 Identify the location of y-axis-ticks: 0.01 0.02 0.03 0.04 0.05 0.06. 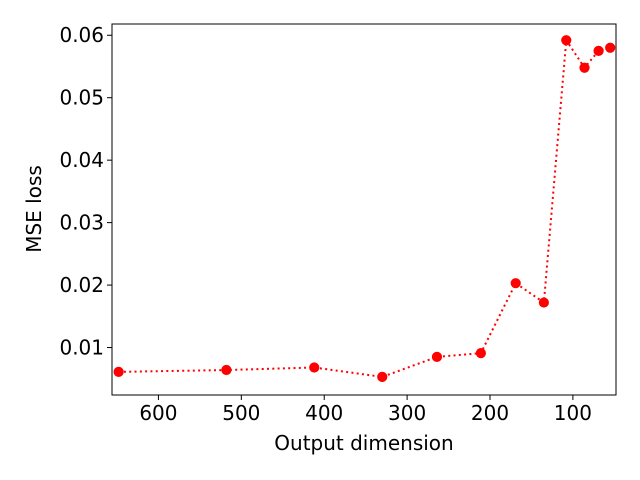
(85, 191).